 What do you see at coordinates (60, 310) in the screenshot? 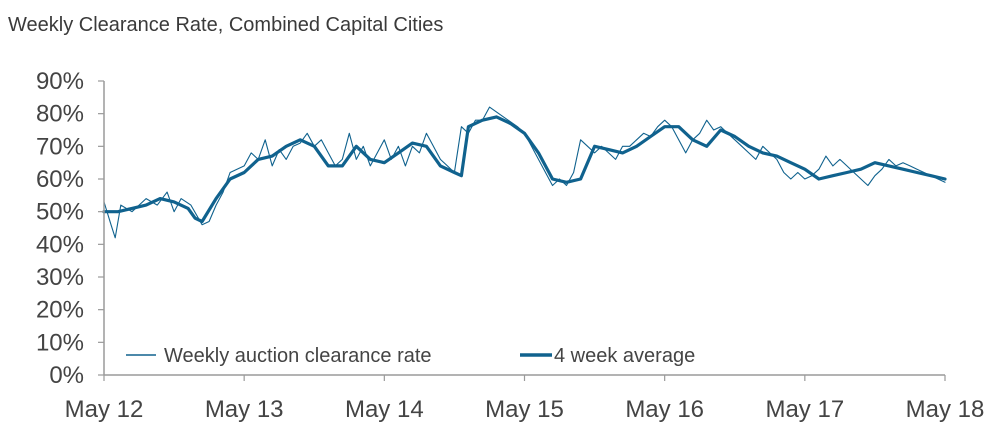
I see `y-tick-label: 20%` at bounding box center [60, 310].